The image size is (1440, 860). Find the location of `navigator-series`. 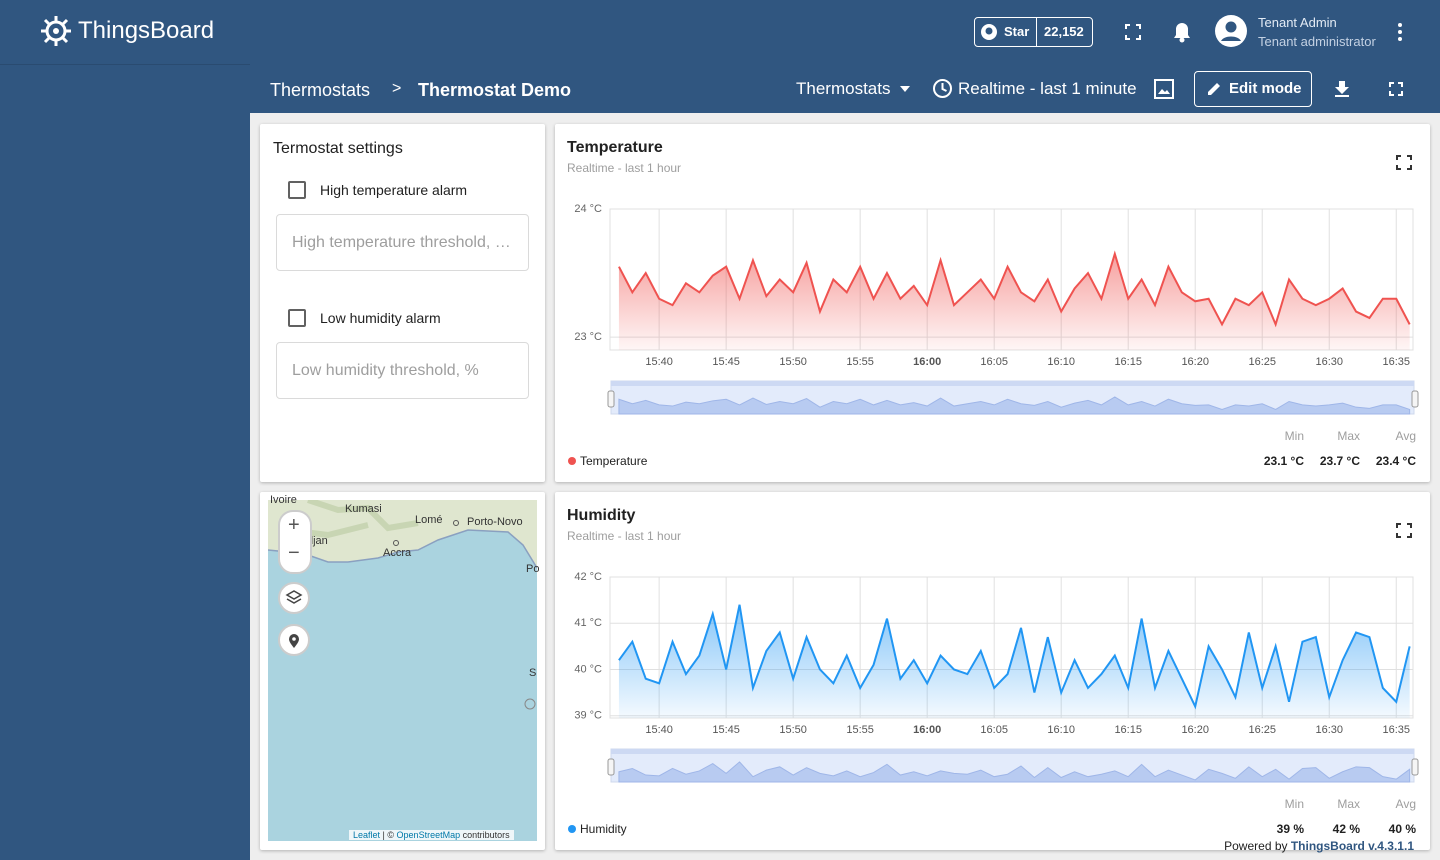

navigator-series is located at coordinates (1014, 405).